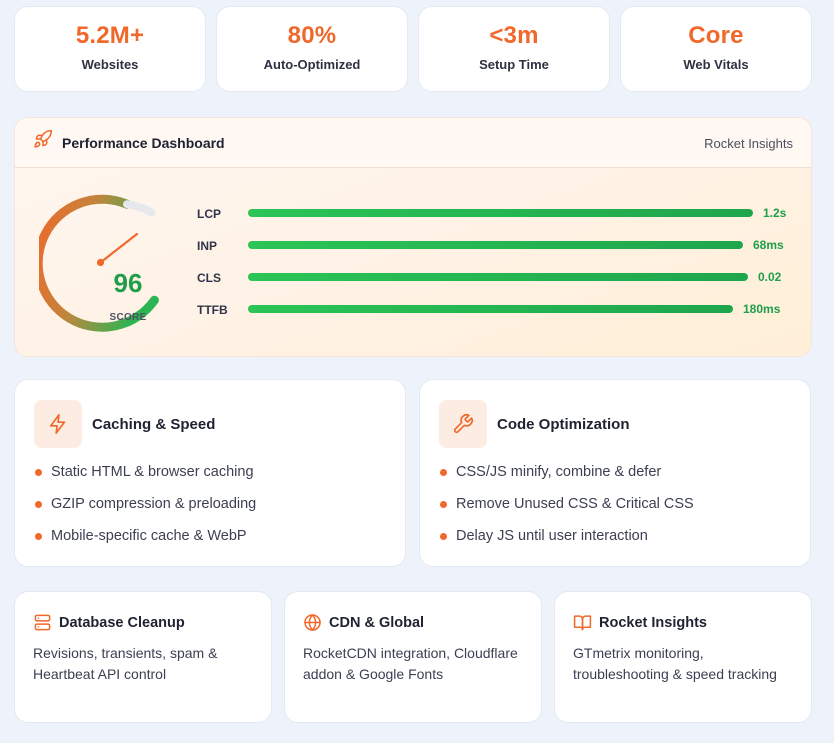 The height and width of the screenshot is (743, 834). Describe the element at coordinates (128, 317) in the screenshot. I see `score-label: SCORE` at that location.